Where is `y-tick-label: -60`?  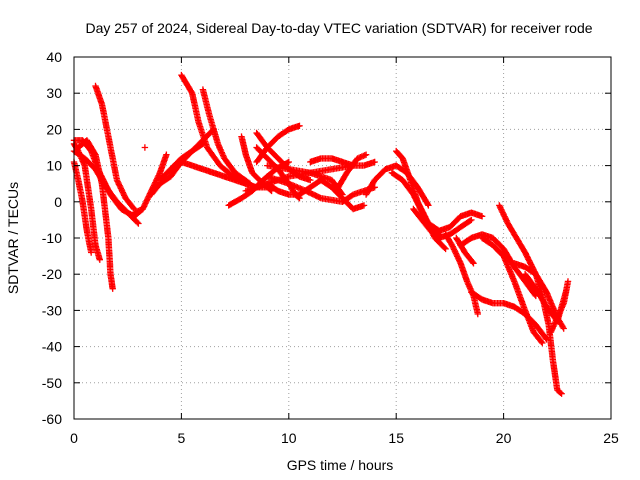 y-tick-label: -60 is located at coordinates (52, 419).